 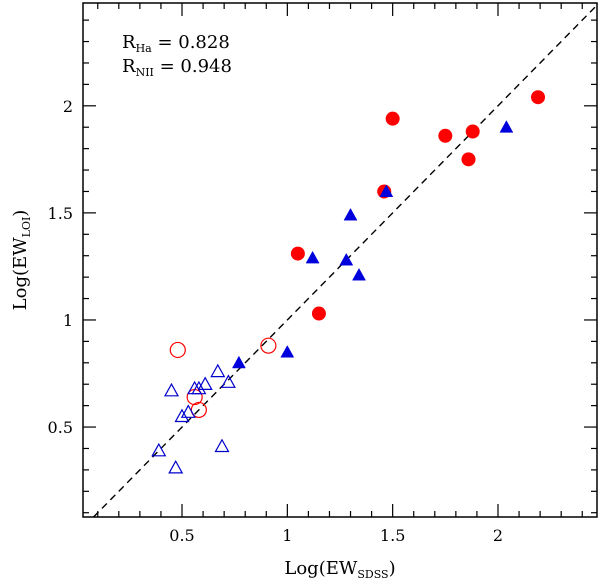 I want to click on x-tick-label: 1.5, so click(x=392, y=535).